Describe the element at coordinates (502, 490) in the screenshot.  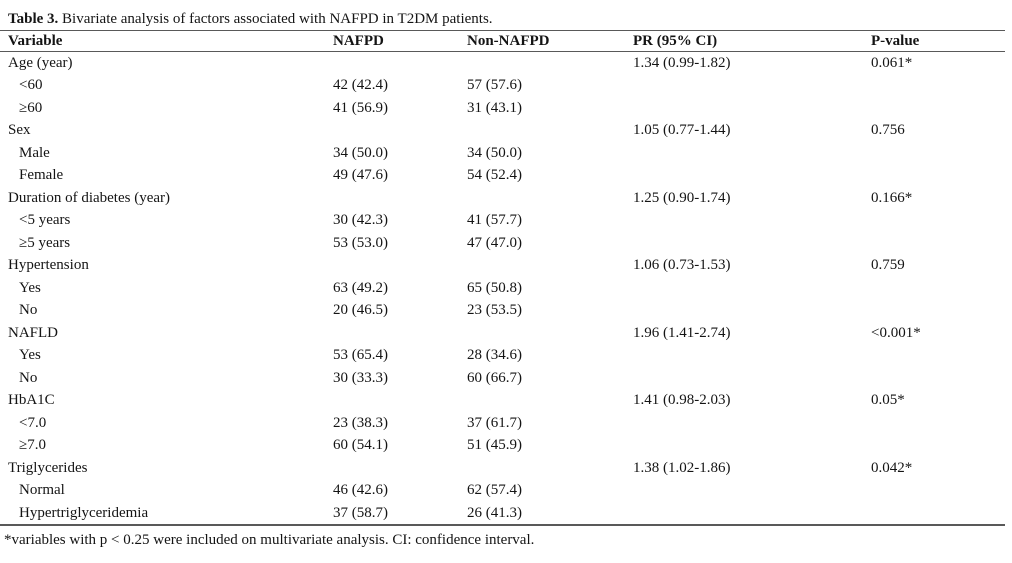
I see `table-subcategory-row: Normal 46 (42.6) 62 (57.4)` at that location.